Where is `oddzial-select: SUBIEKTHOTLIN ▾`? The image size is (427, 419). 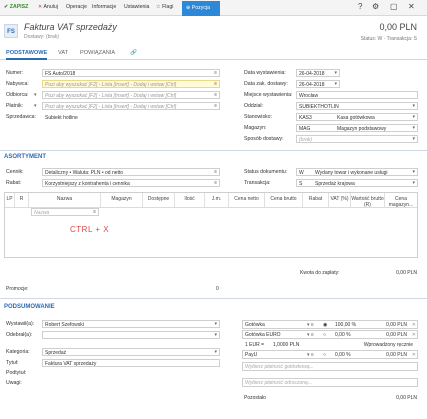 oddzial-select: SUBIEKTHOTLIN ▾ is located at coordinates (357, 106).